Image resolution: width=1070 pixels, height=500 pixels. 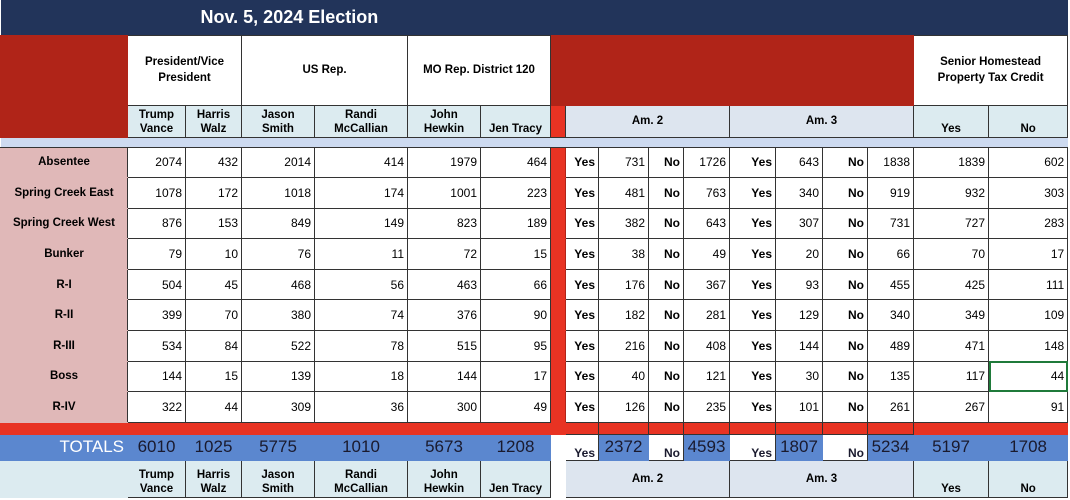 I want to click on vote-cell: 44, so click(x=213, y=407).